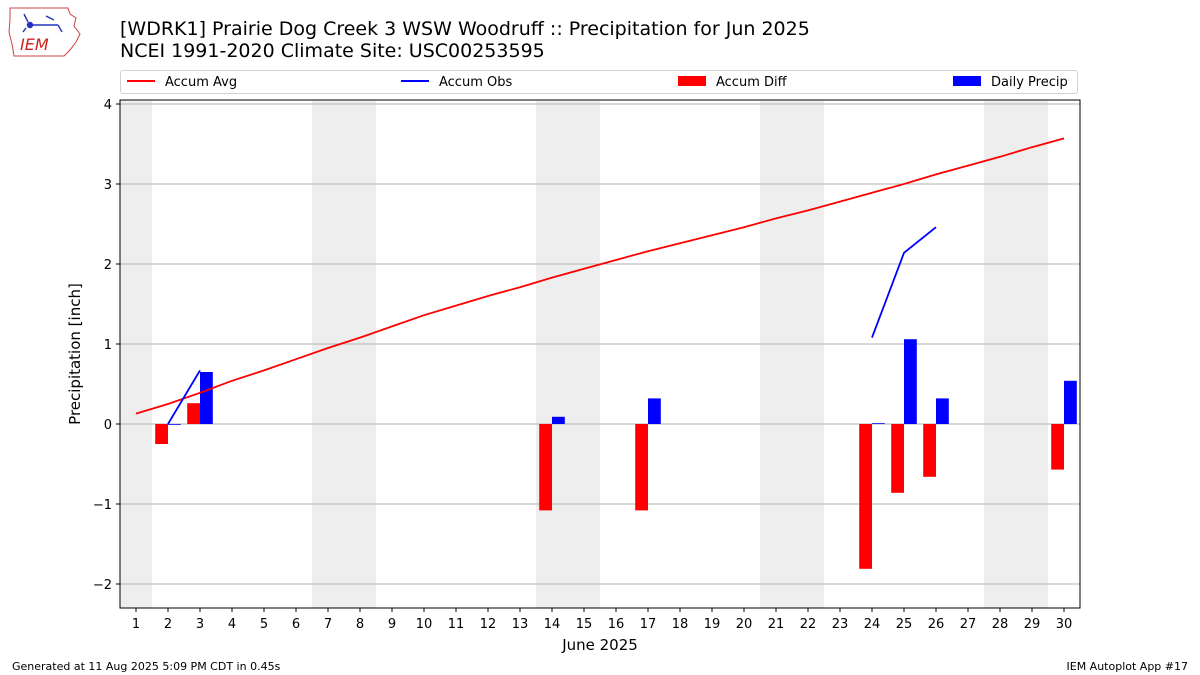  I want to click on legend-swatch-accum-diff, so click(692, 80).